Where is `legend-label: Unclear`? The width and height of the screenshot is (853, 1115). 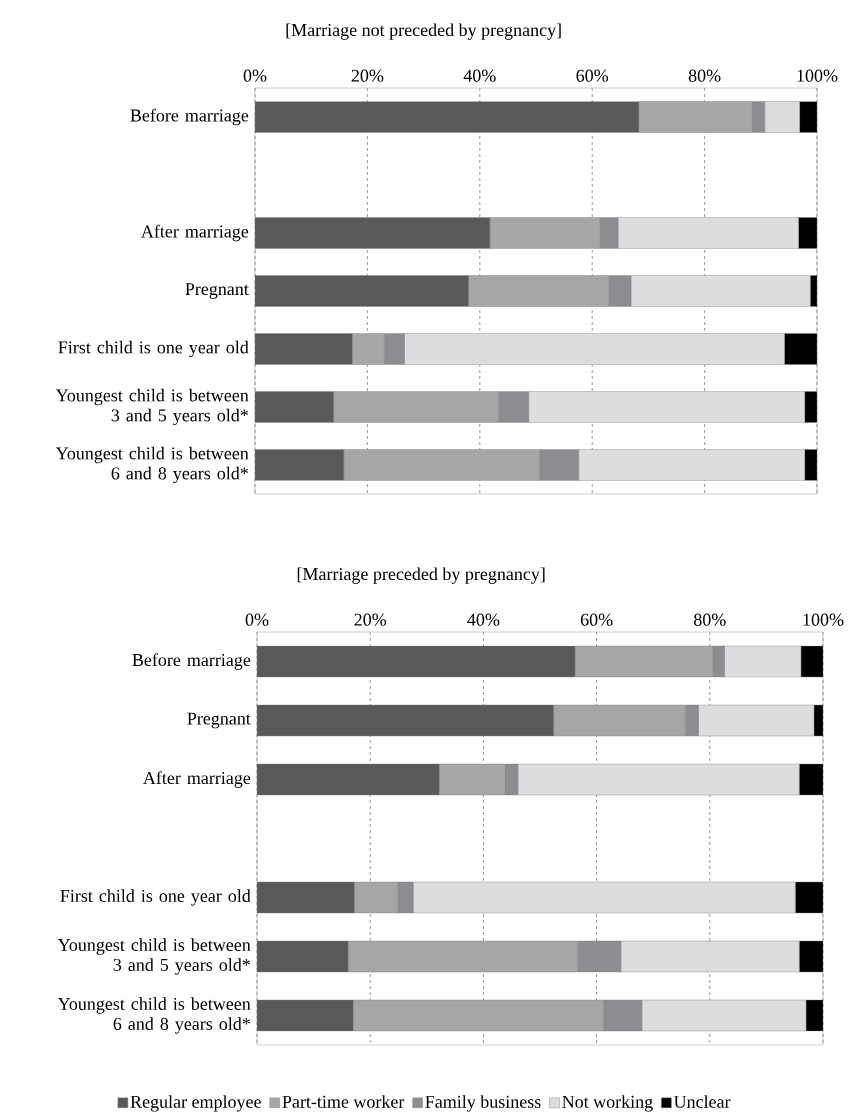 legend-label: Unclear is located at coordinates (702, 1101).